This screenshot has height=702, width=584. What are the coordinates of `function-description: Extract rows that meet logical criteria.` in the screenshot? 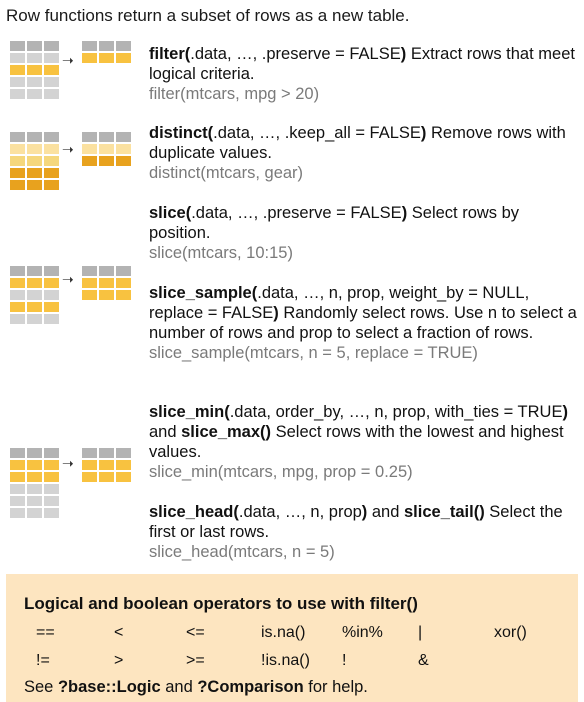 It's located at (362, 64).